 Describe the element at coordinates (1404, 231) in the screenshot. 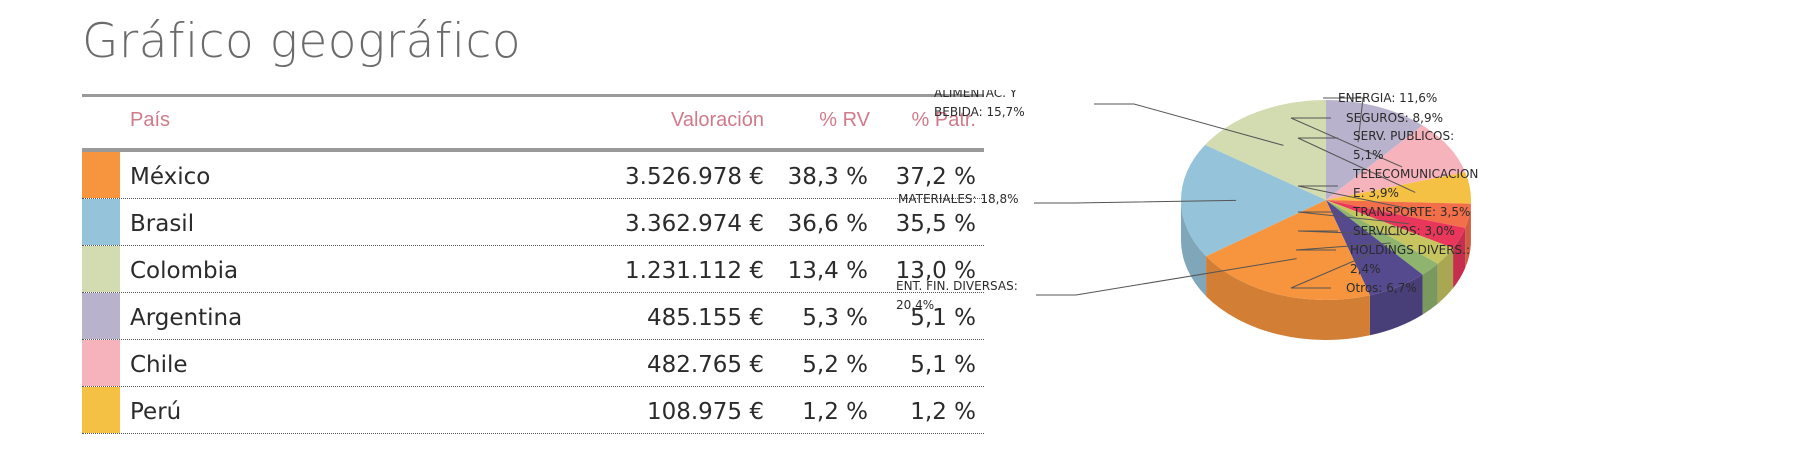

I see `pie-slice-label: SERVICIOS: 3,0%` at that location.